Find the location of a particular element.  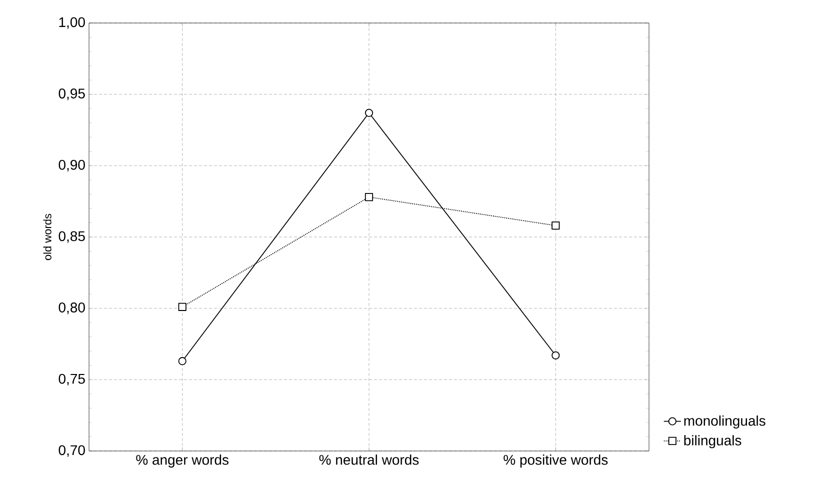

y-tick-label: 0,80 is located at coordinates (71, 308).